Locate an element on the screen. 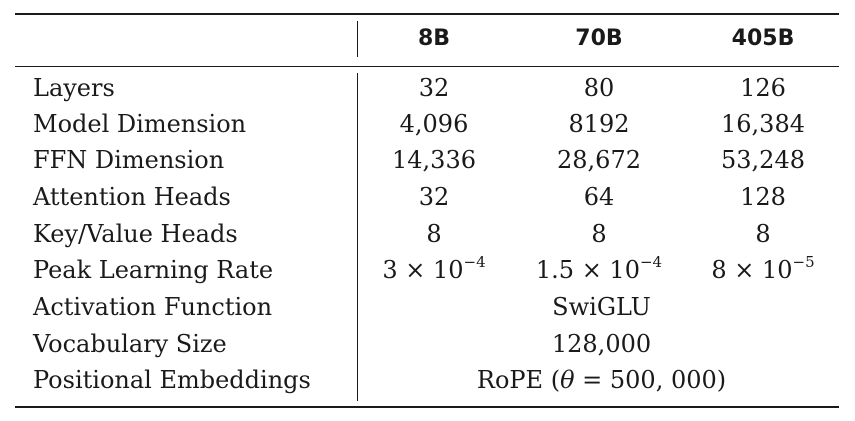  column-header-8b: 8B is located at coordinates (434, 38).